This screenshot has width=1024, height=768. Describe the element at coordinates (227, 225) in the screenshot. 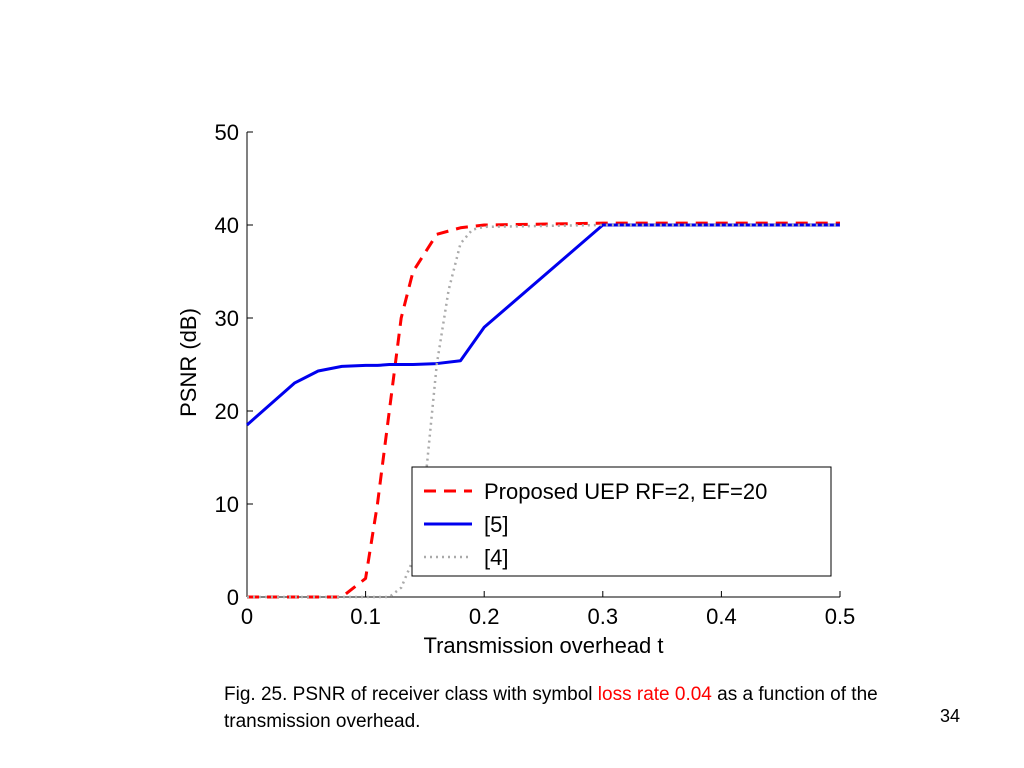

I see `y-tick-label: 40` at that location.